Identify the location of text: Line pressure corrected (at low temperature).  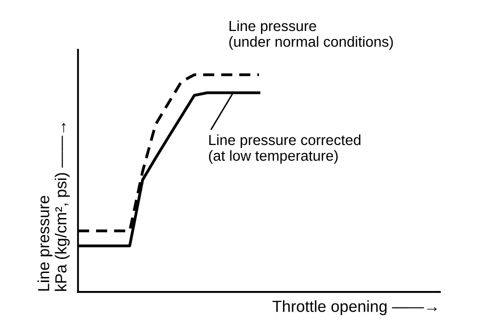
(284, 149).